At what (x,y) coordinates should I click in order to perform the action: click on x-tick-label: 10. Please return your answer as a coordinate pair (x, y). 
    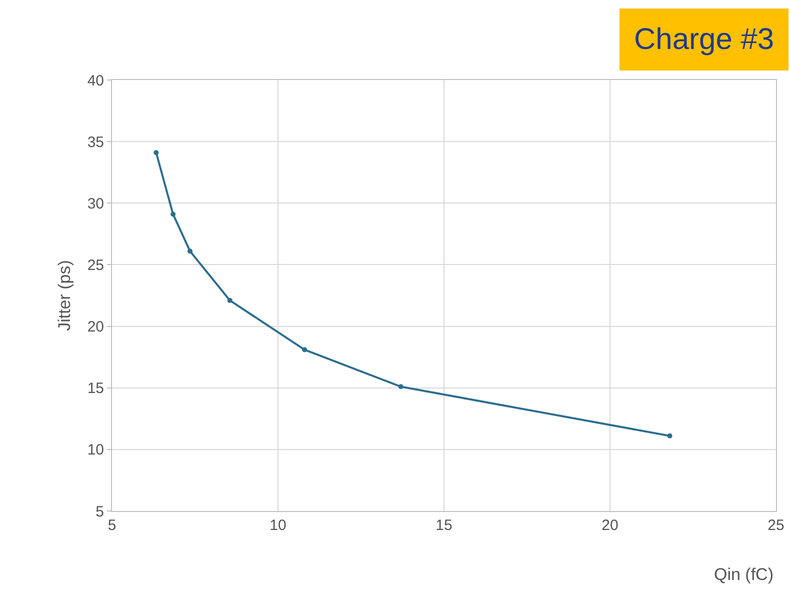
    Looking at the image, I should click on (278, 525).